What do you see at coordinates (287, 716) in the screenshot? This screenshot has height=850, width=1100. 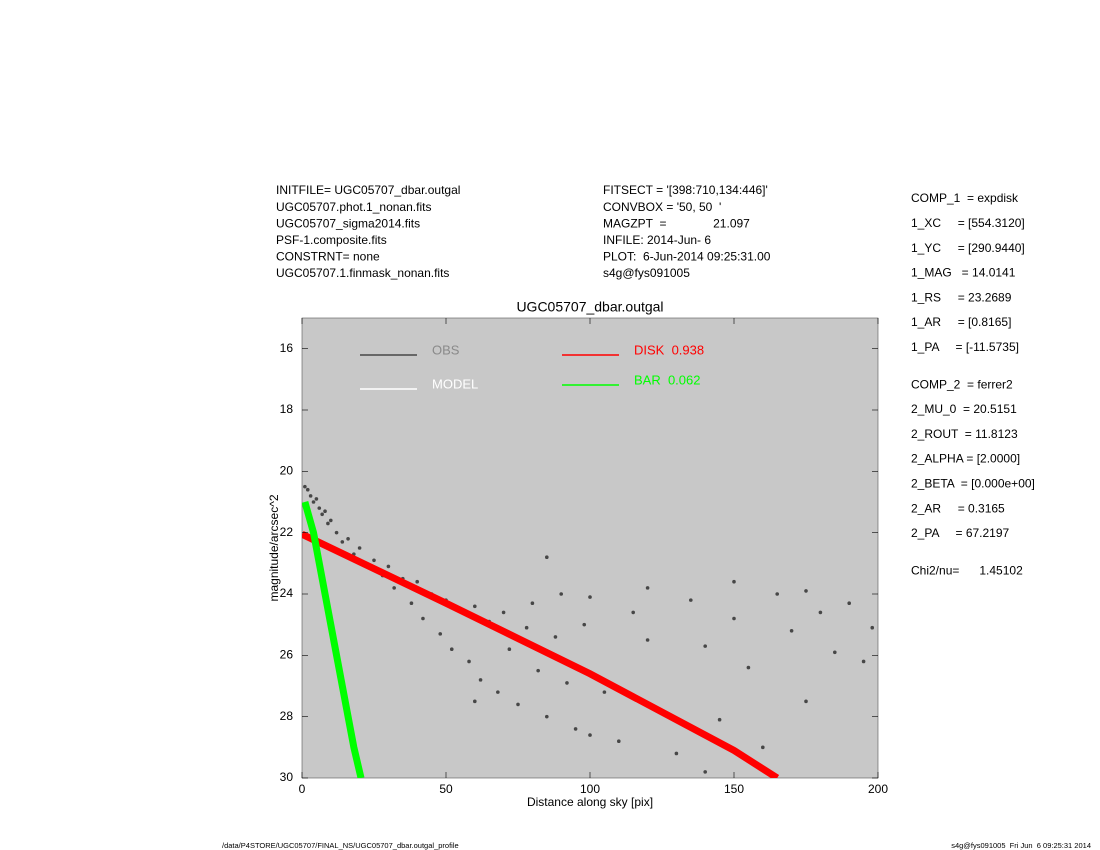 I see `y-tick-label: 28` at bounding box center [287, 716].